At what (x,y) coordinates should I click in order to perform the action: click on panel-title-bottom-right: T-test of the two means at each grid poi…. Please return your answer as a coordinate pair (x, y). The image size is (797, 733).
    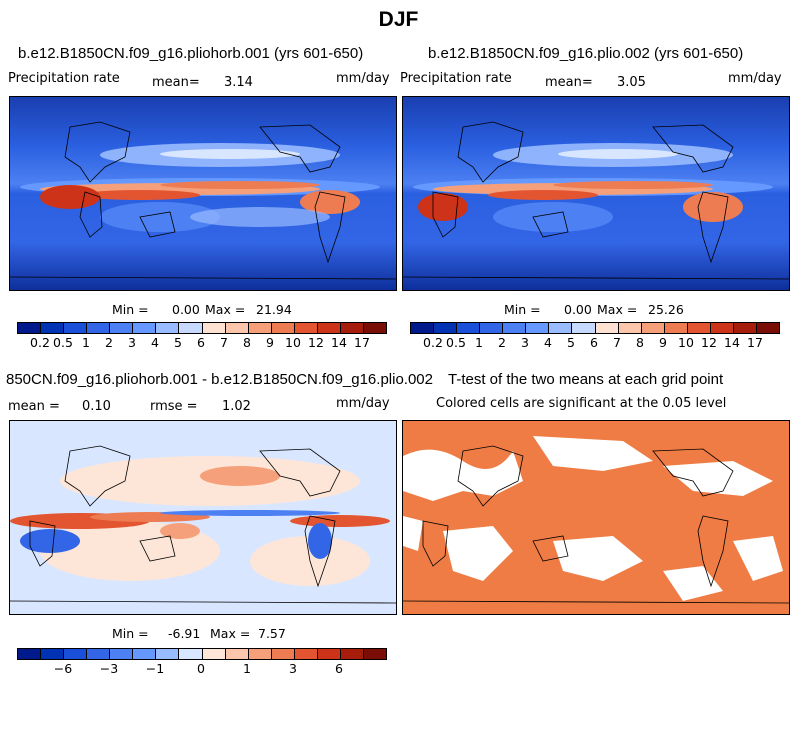
    Looking at the image, I should click on (586, 379).